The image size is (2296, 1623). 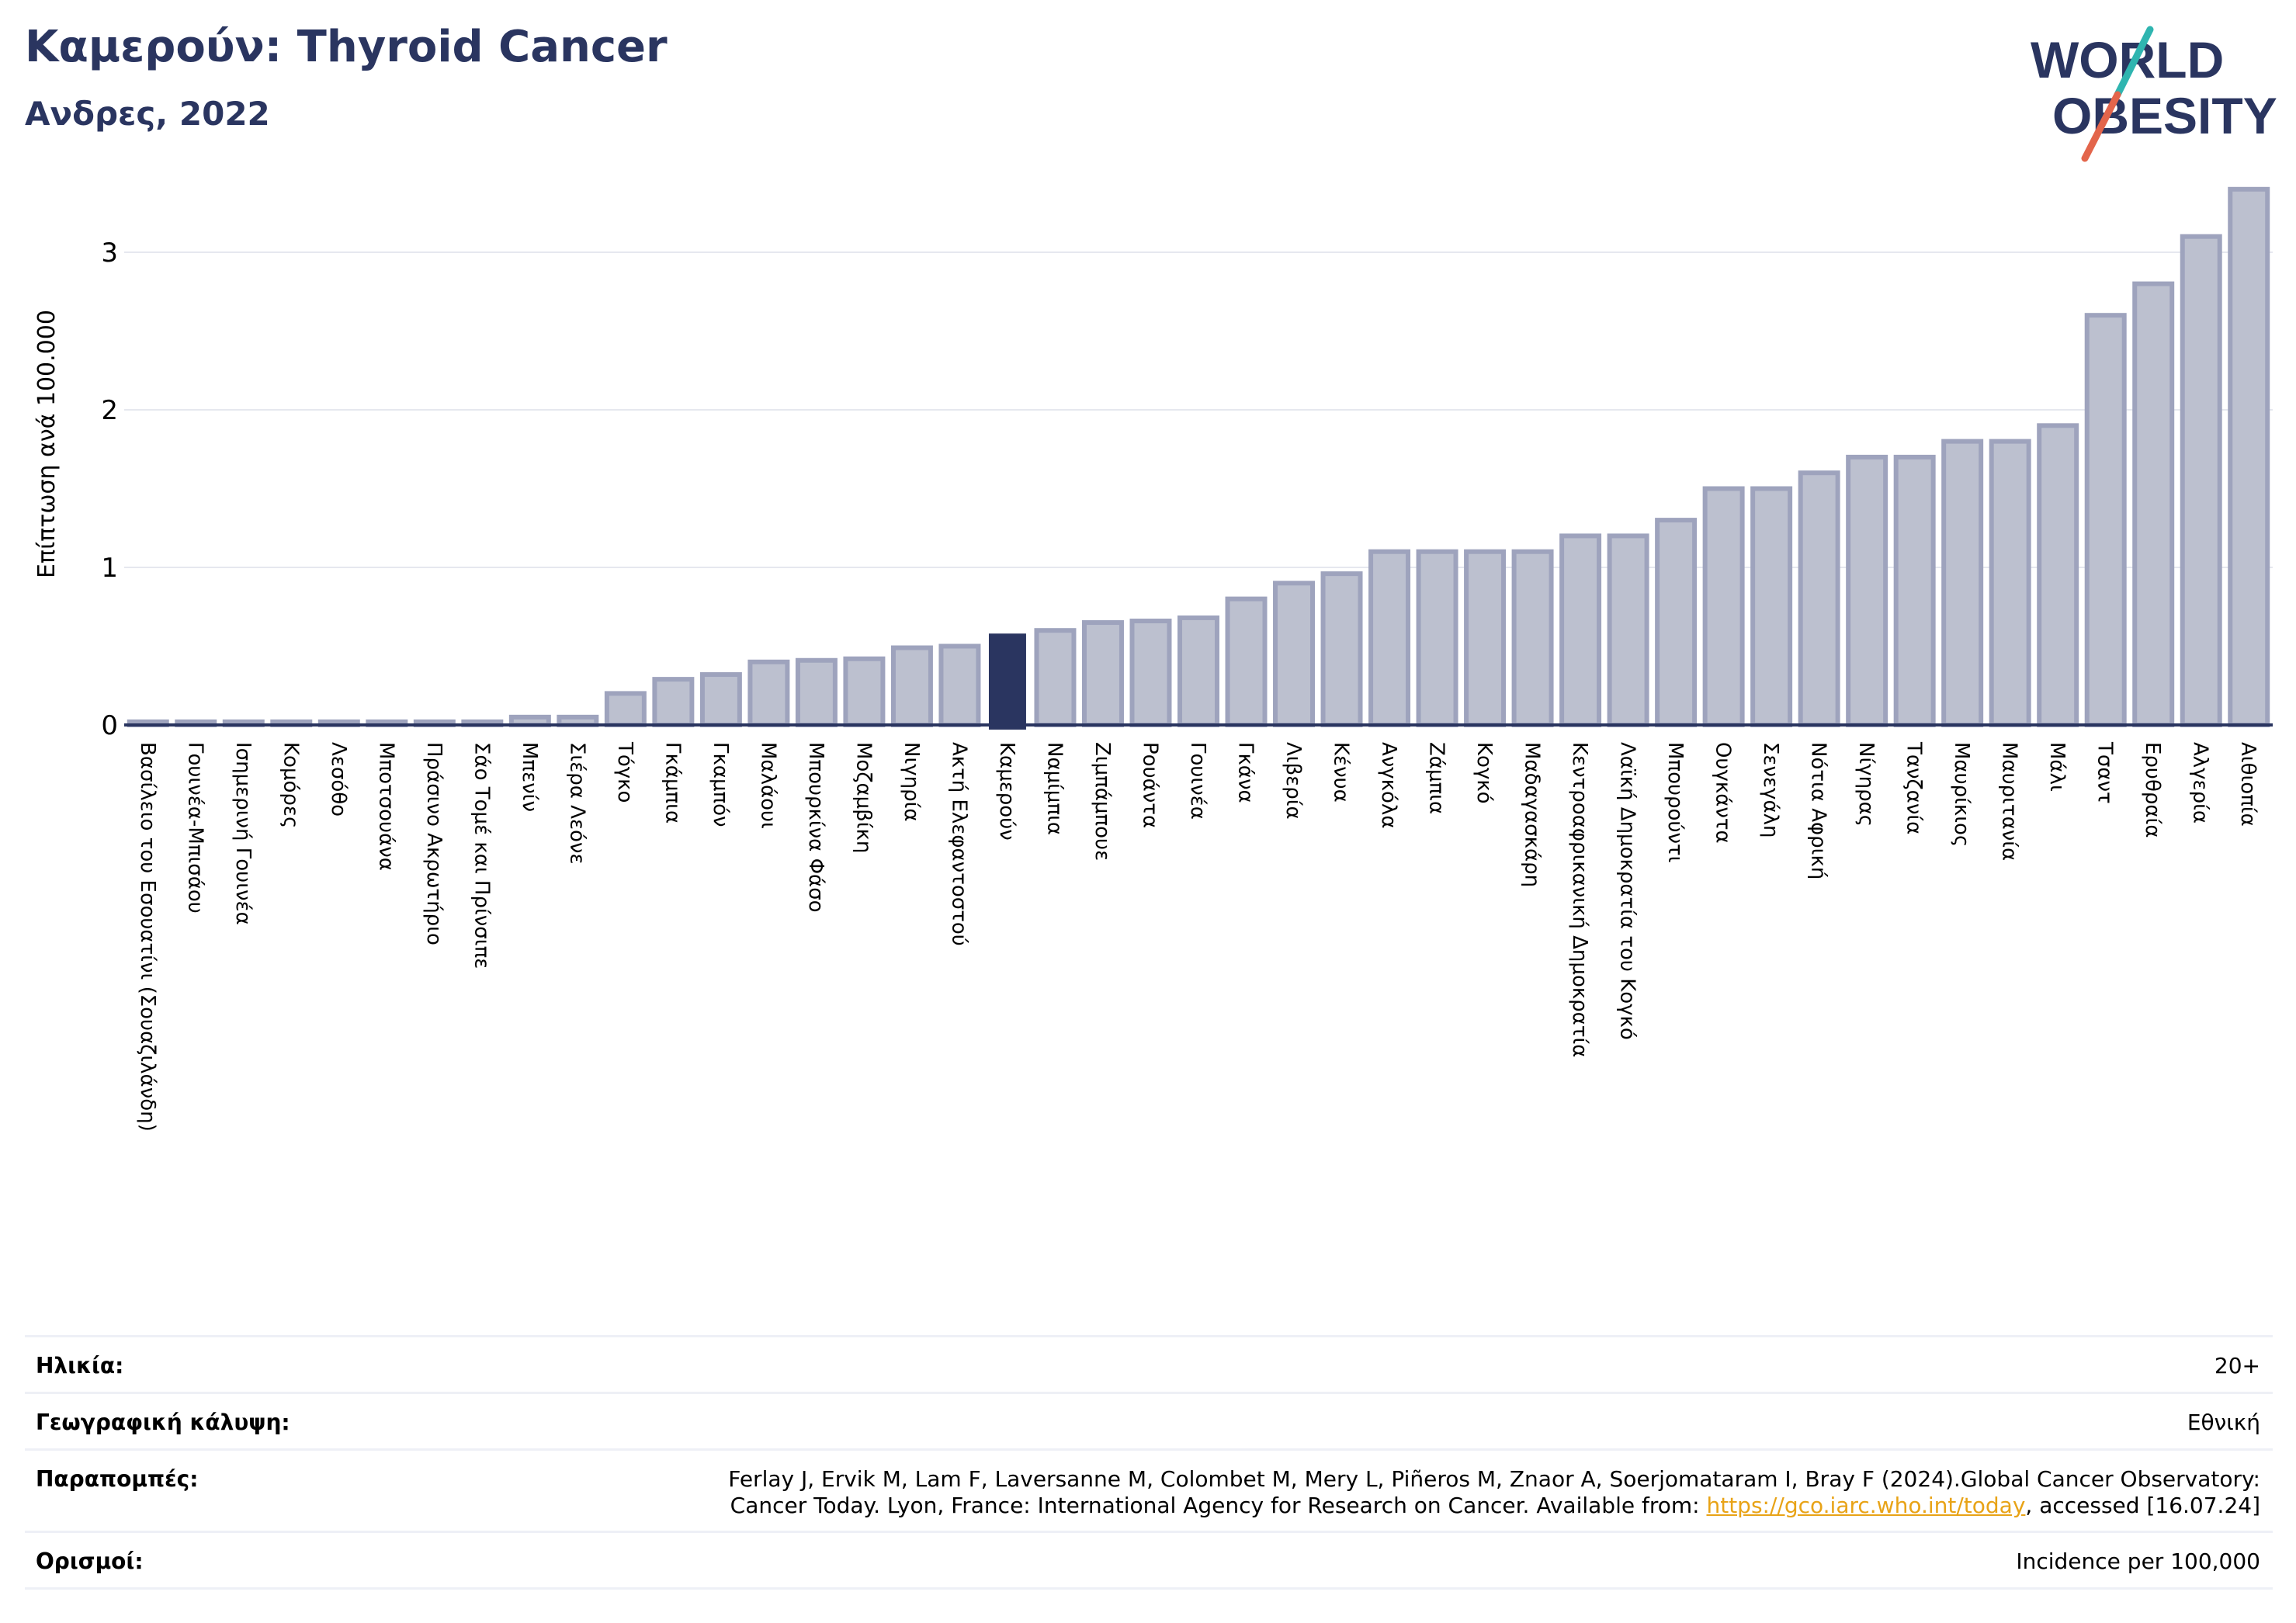 I want to click on x-tick-label: Κένυα, so click(x=1341, y=772).